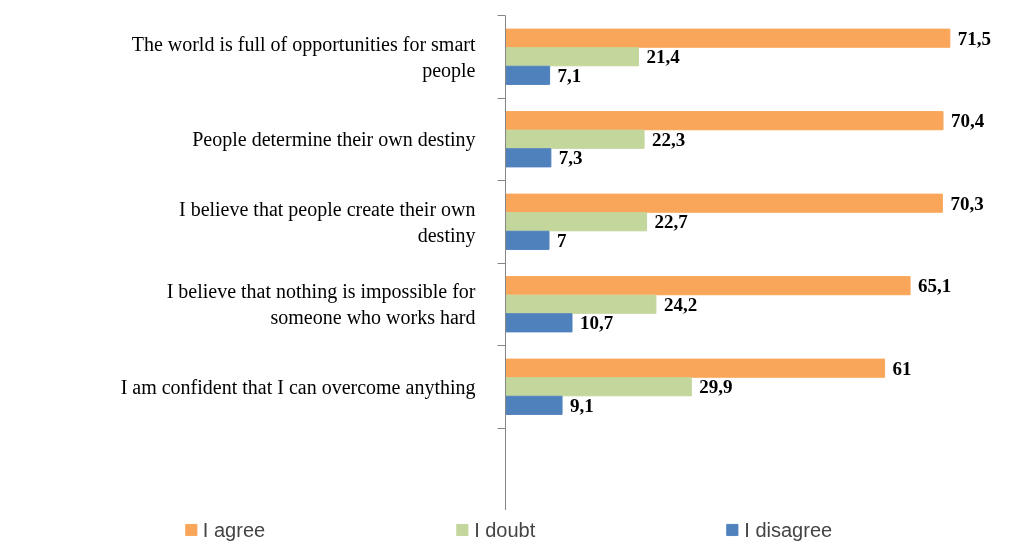 The image size is (1016, 549). What do you see at coordinates (974, 38) in the screenshot?
I see `data-label: 71,5` at bounding box center [974, 38].